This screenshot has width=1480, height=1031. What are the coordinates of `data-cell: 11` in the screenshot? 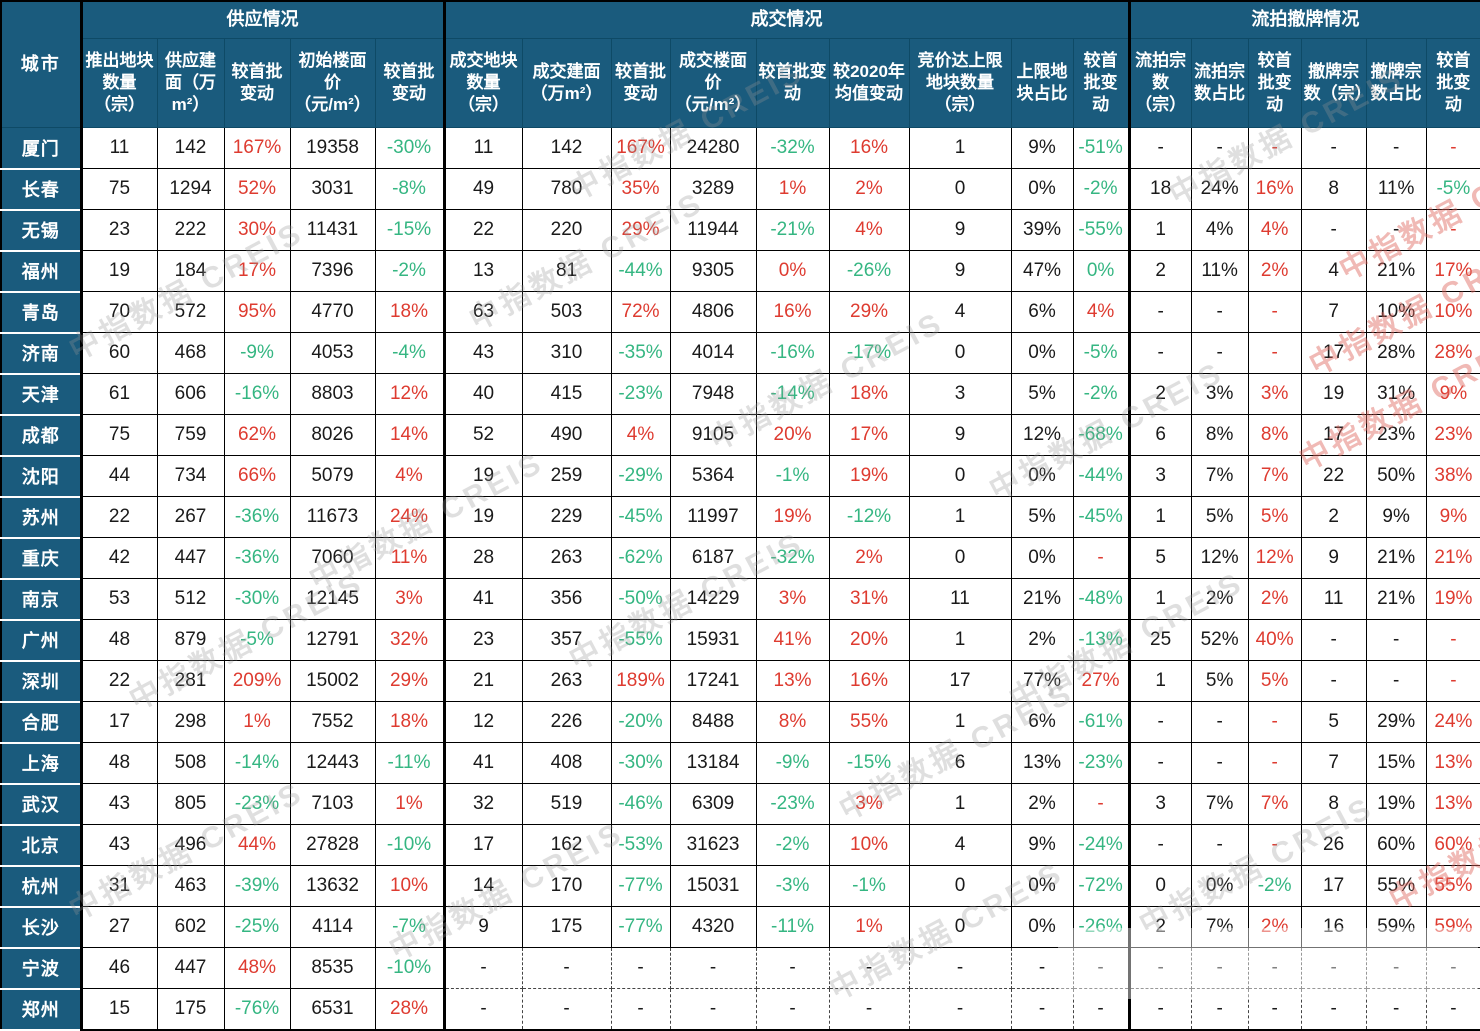 It's located at (1333, 599).